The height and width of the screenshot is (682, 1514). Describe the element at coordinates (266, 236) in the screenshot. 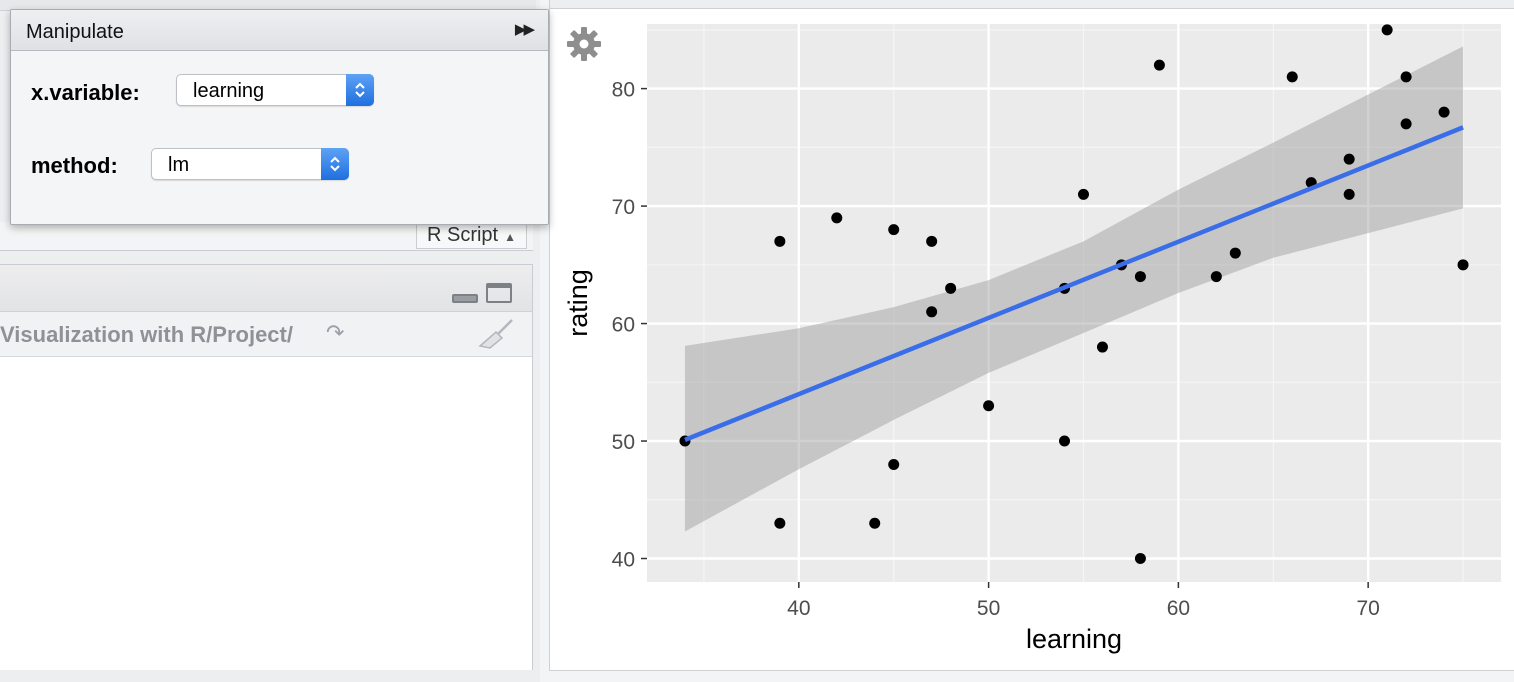

I see `source-status-bar: R Script ▲` at that location.